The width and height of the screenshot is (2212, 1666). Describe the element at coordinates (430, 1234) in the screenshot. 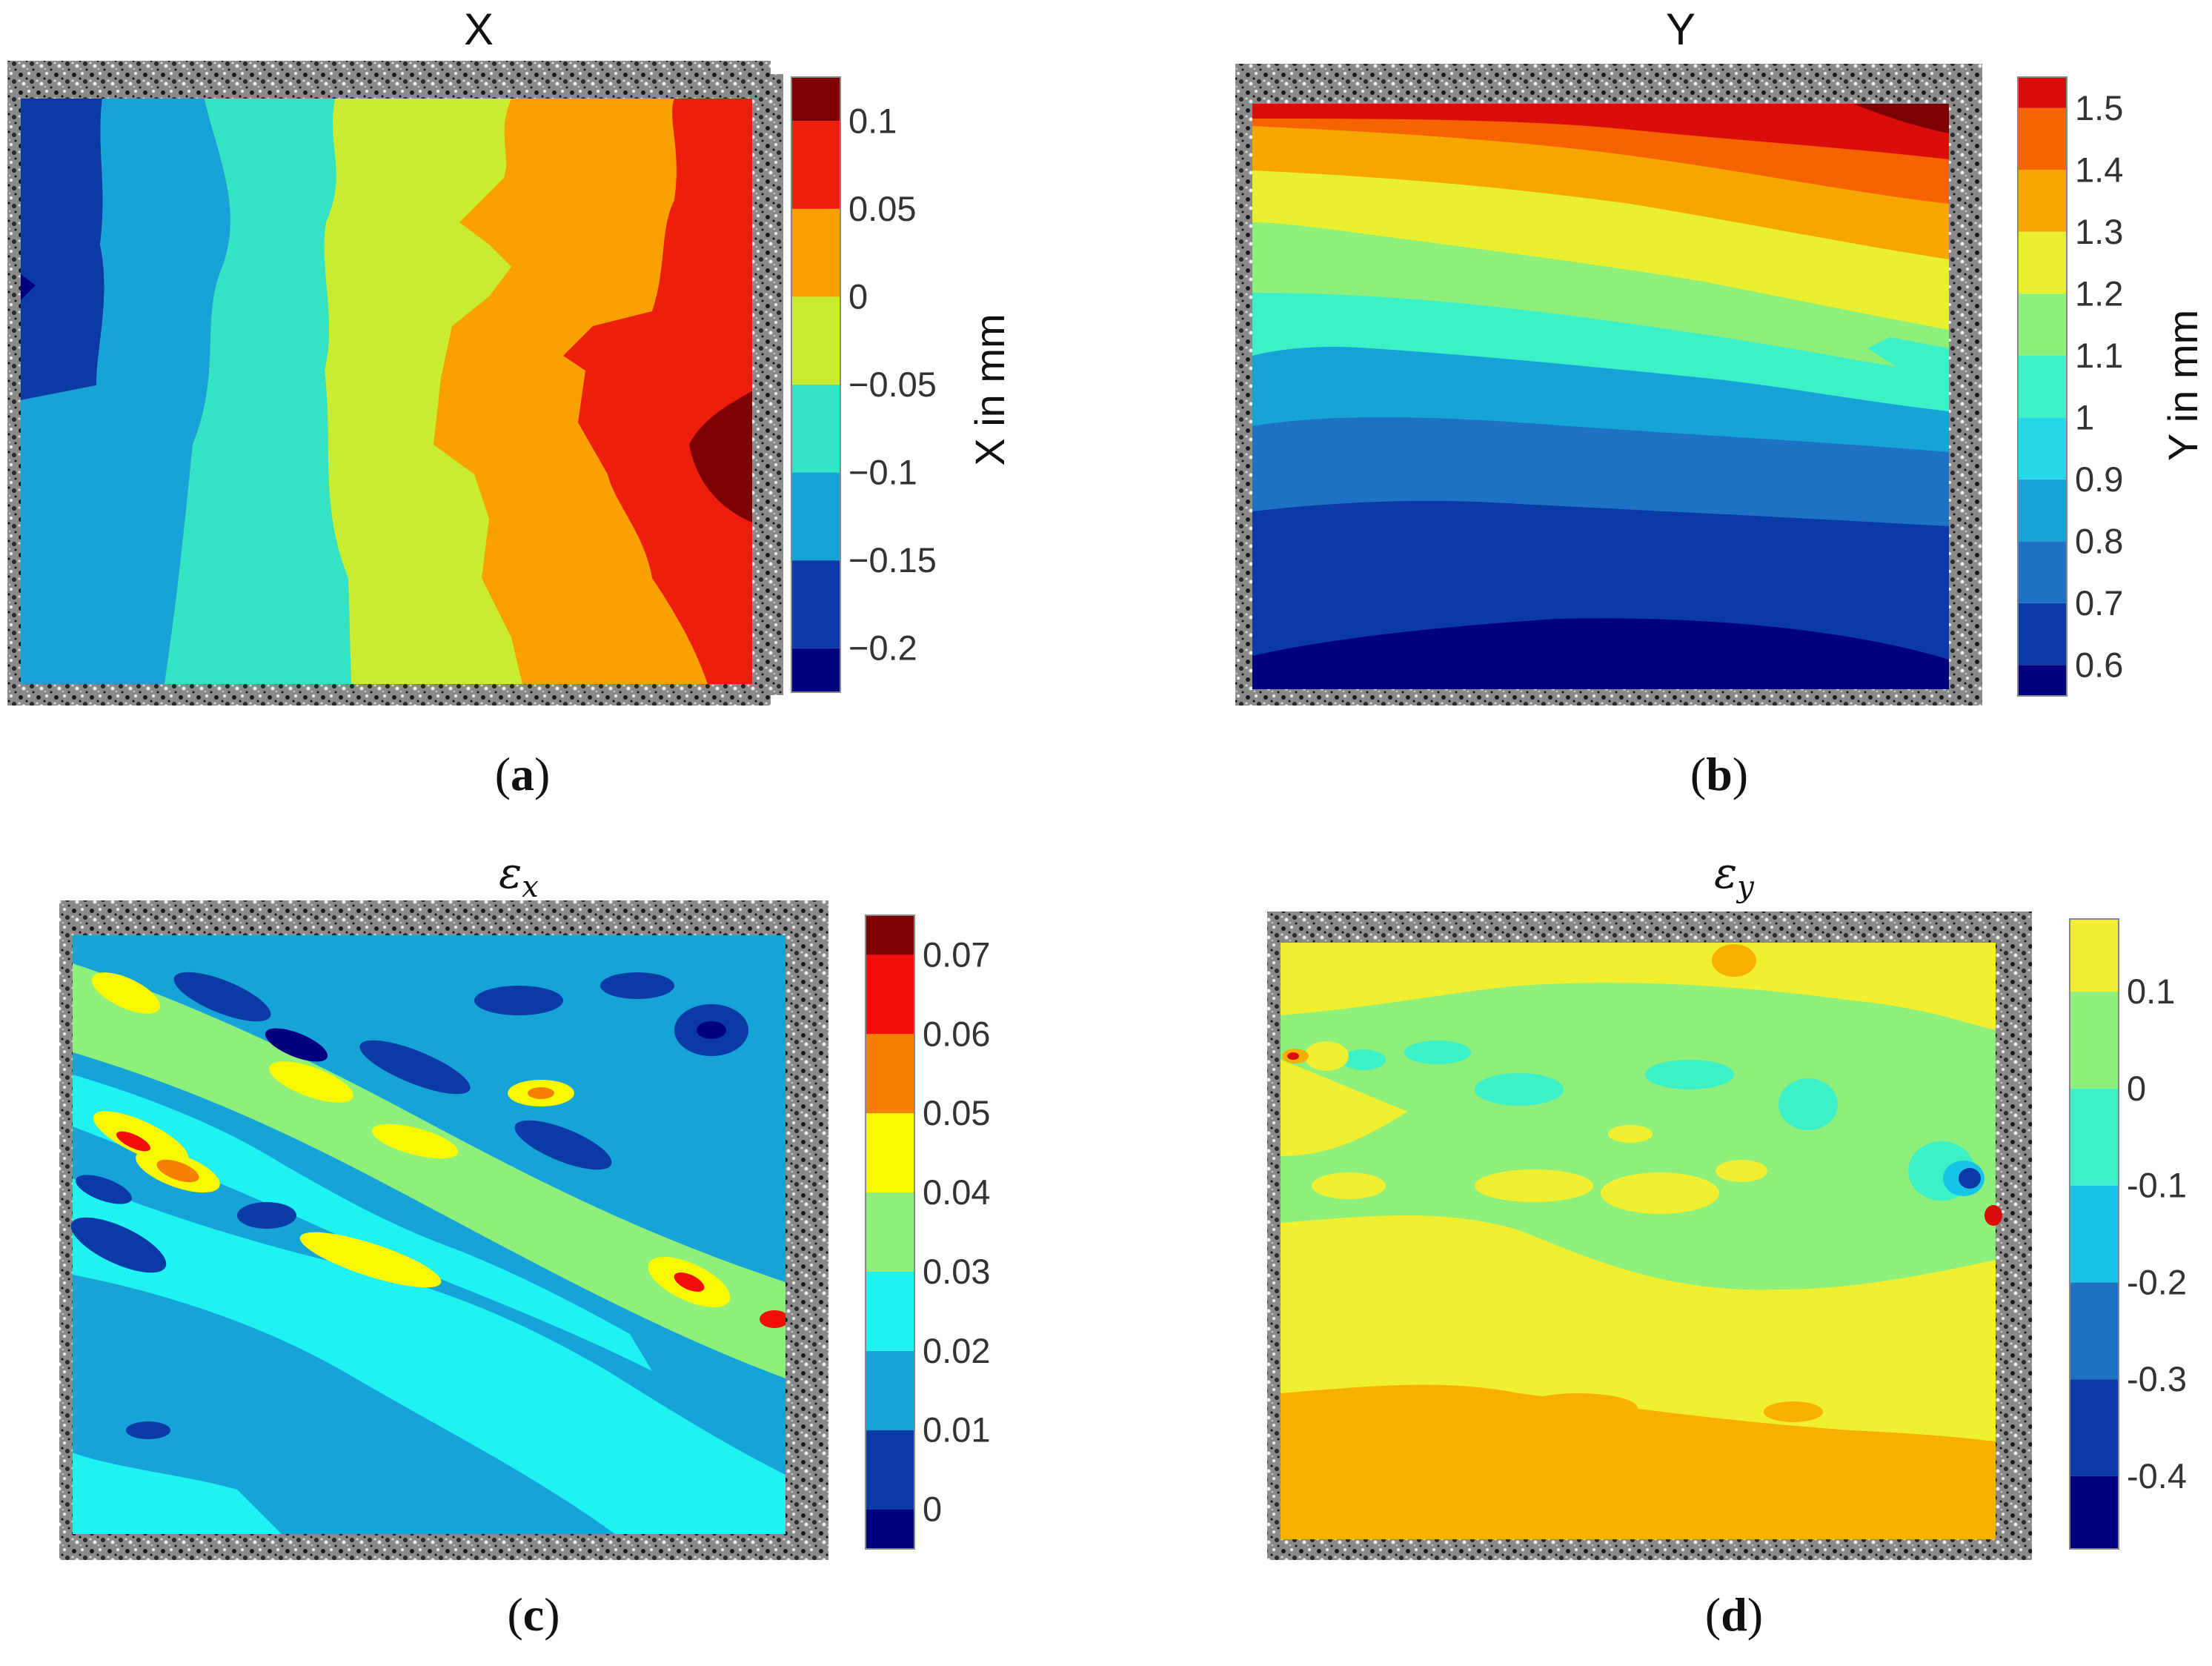

I see `contour-plot-c` at that location.